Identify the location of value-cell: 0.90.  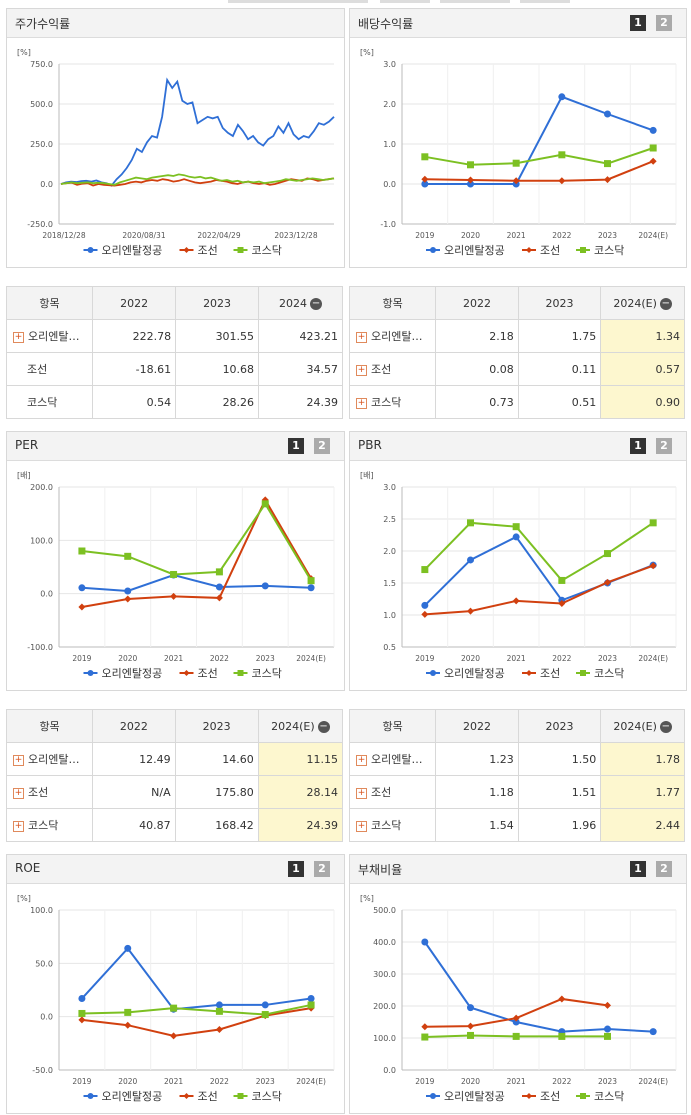
(642, 402).